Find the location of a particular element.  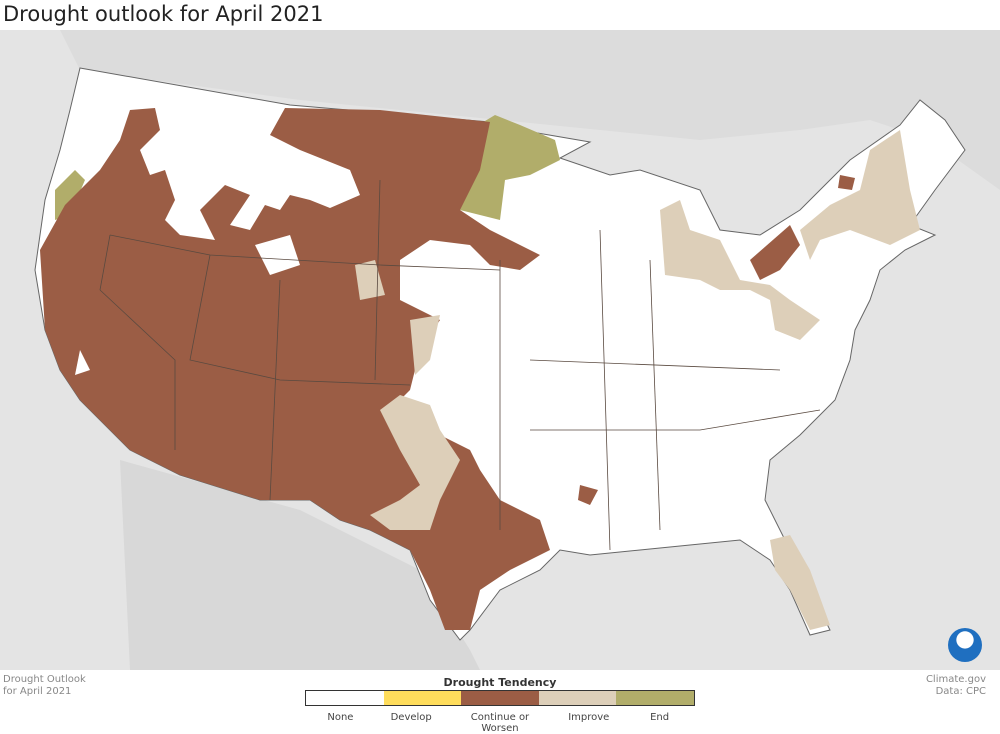

legend-swatch-none is located at coordinates (345, 698).